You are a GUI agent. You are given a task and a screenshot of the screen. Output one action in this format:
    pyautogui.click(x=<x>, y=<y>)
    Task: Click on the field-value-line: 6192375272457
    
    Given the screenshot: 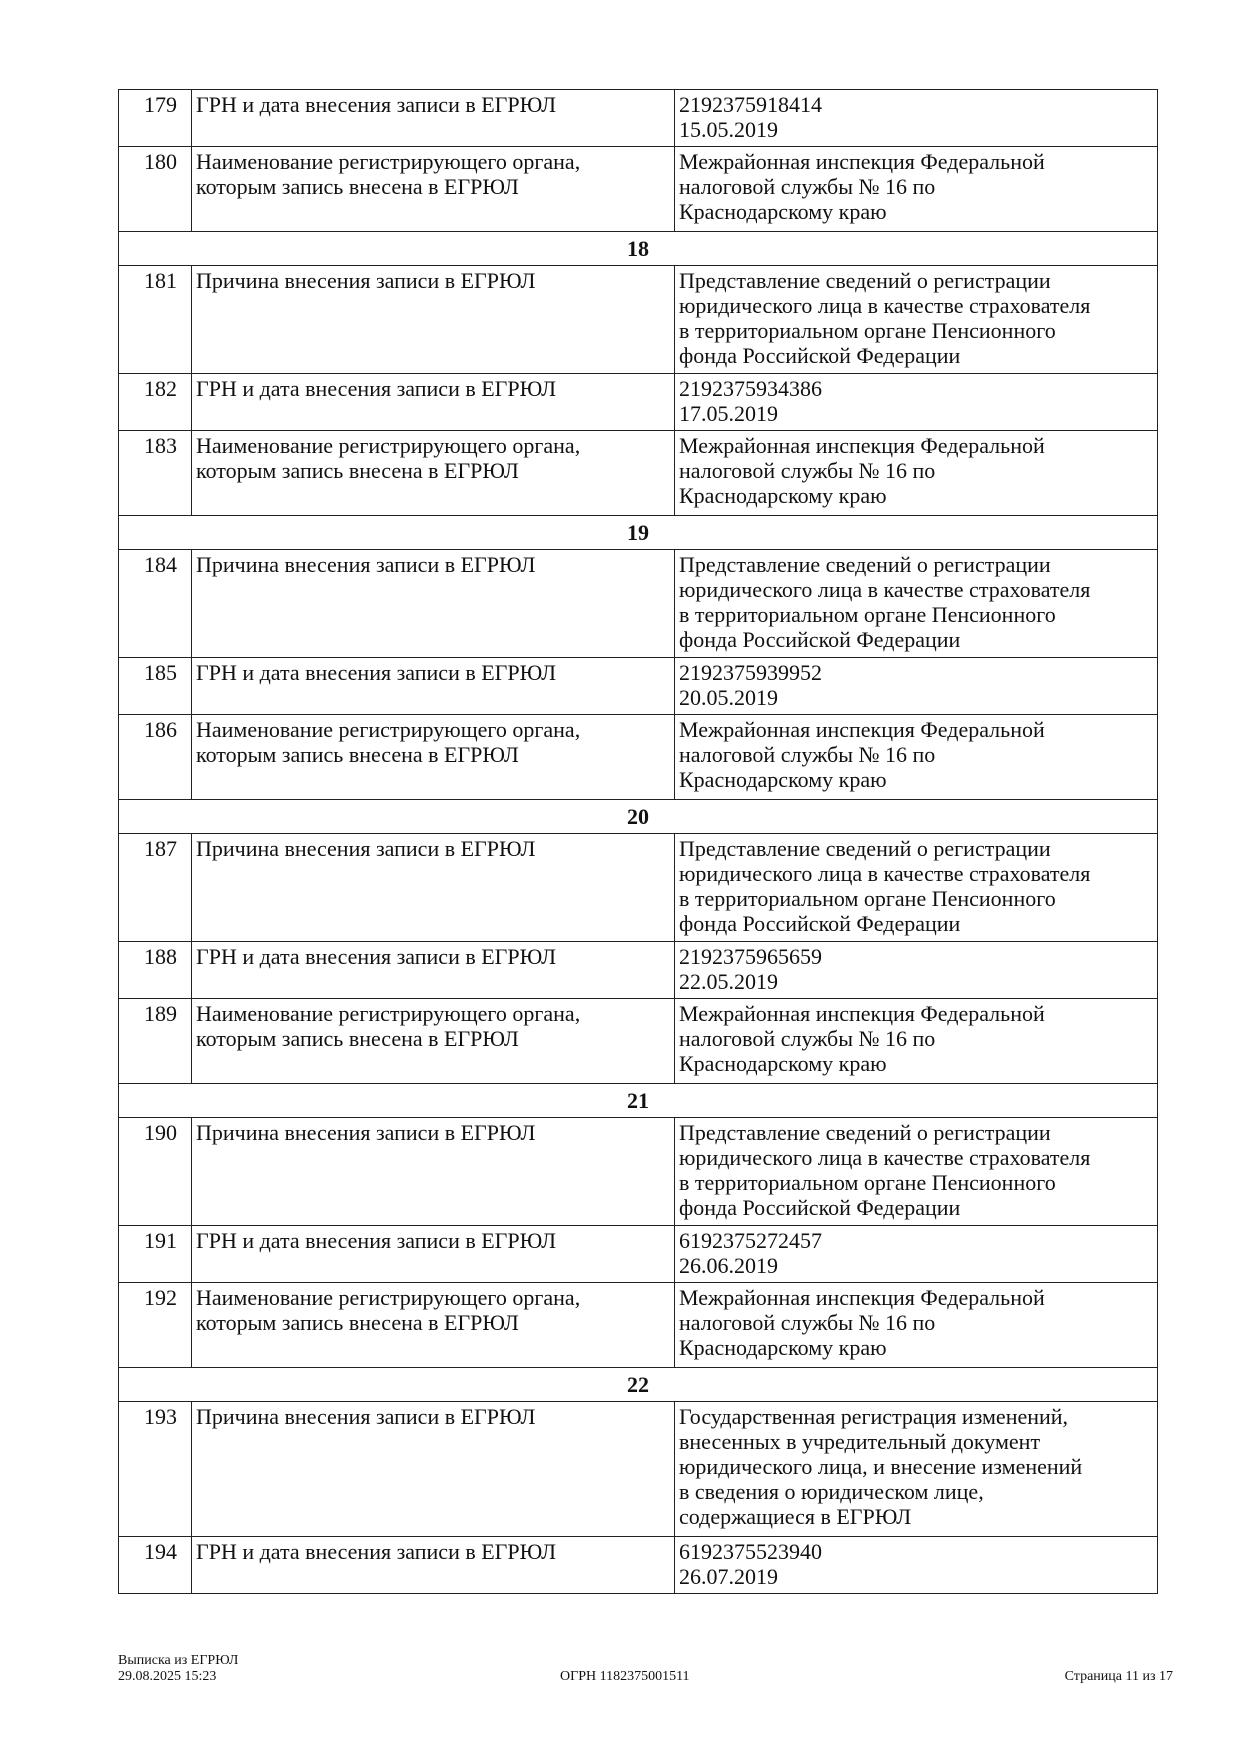 What is the action you would take?
    pyautogui.click(x=750, y=1240)
    